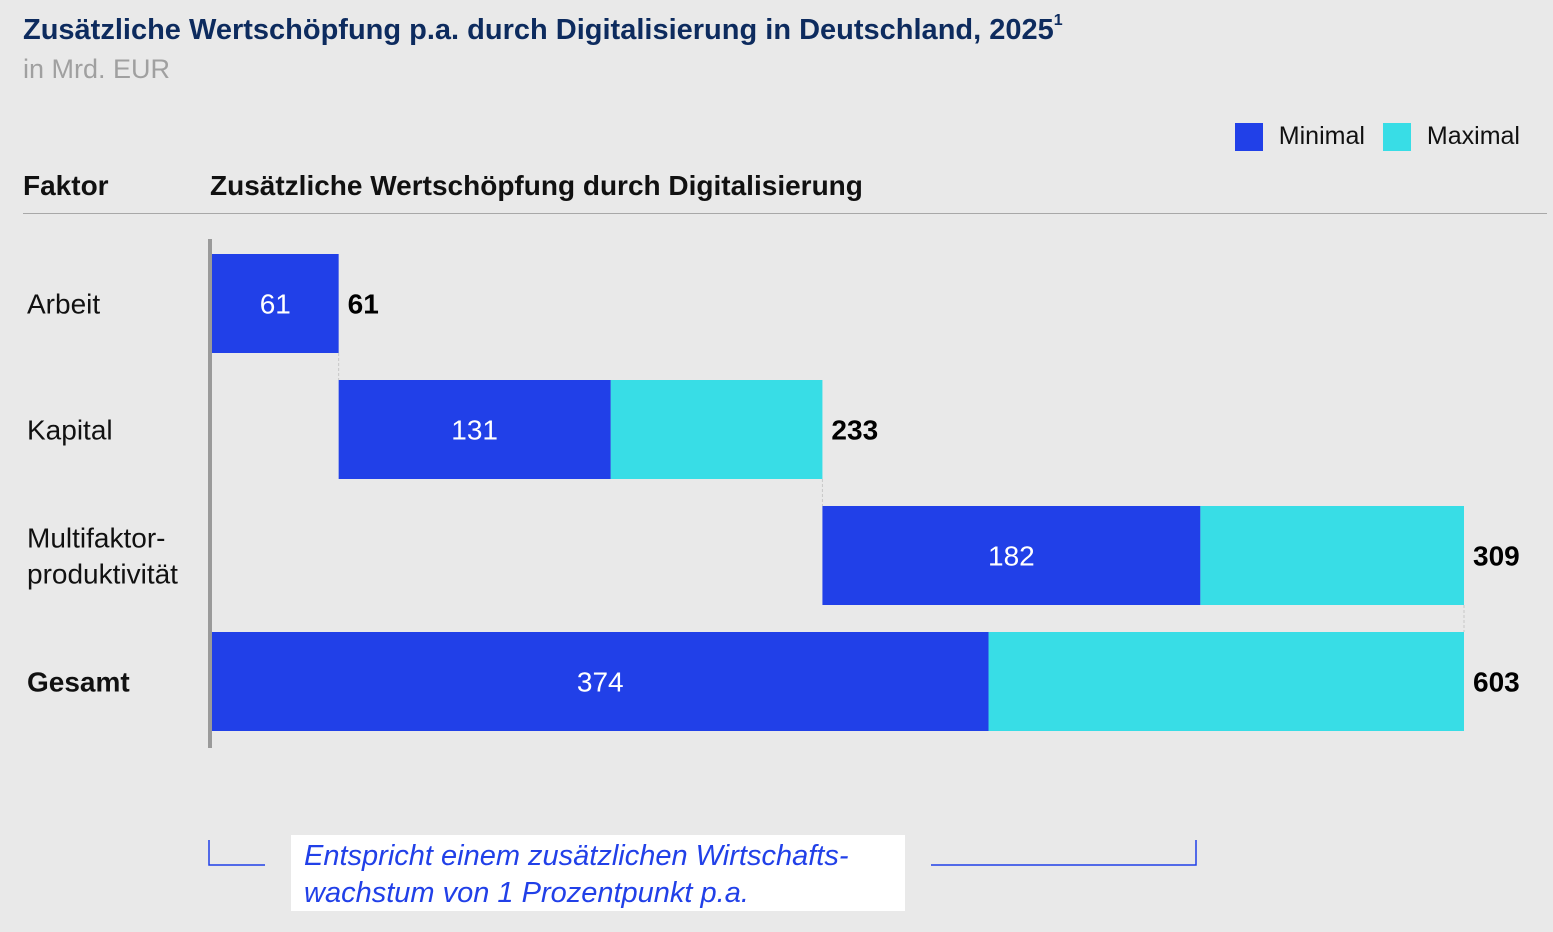 Image resolution: width=1553 pixels, height=932 pixels. What do you see at coordinates (63, 304) in the screenshot?
I see `category-label: Arbeit` at bounding box center [63, 304].